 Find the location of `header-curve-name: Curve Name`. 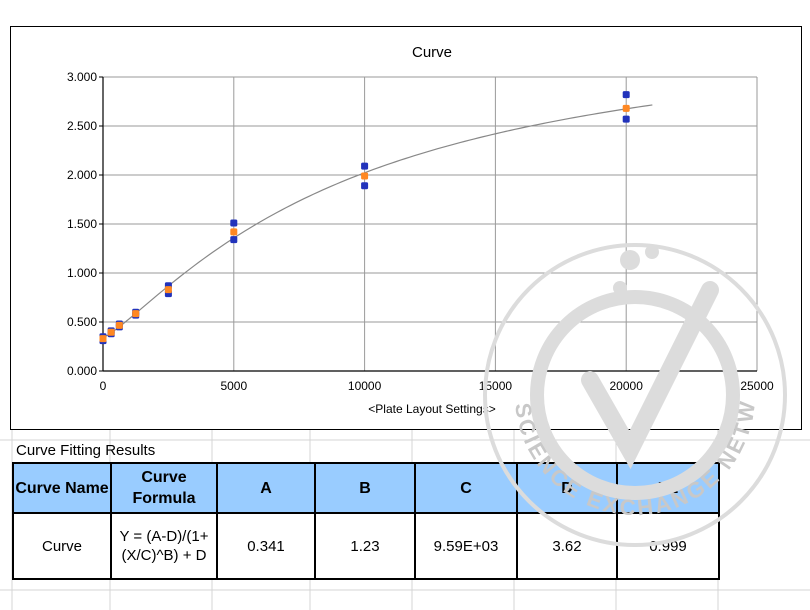

header-curve-name: Curve Name is located at coordinates (62, 488).